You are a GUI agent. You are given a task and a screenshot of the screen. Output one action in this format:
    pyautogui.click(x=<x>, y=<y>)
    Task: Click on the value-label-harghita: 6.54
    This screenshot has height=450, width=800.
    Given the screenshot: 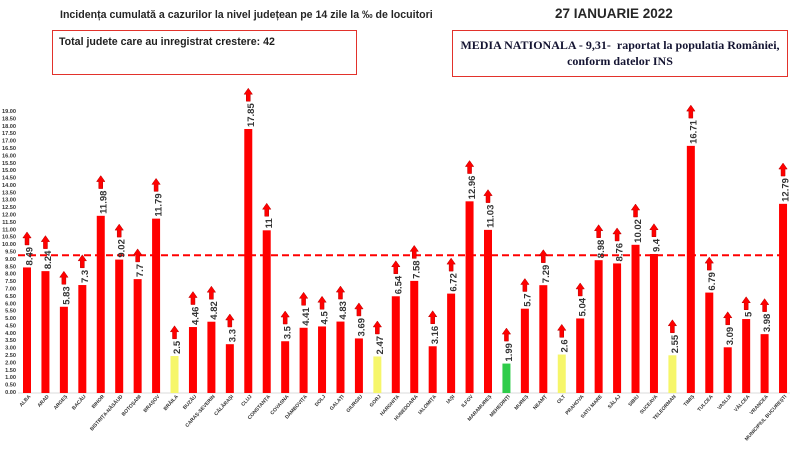 What is the action you would take?
    pyautogui.click(x=398, y=284)
    